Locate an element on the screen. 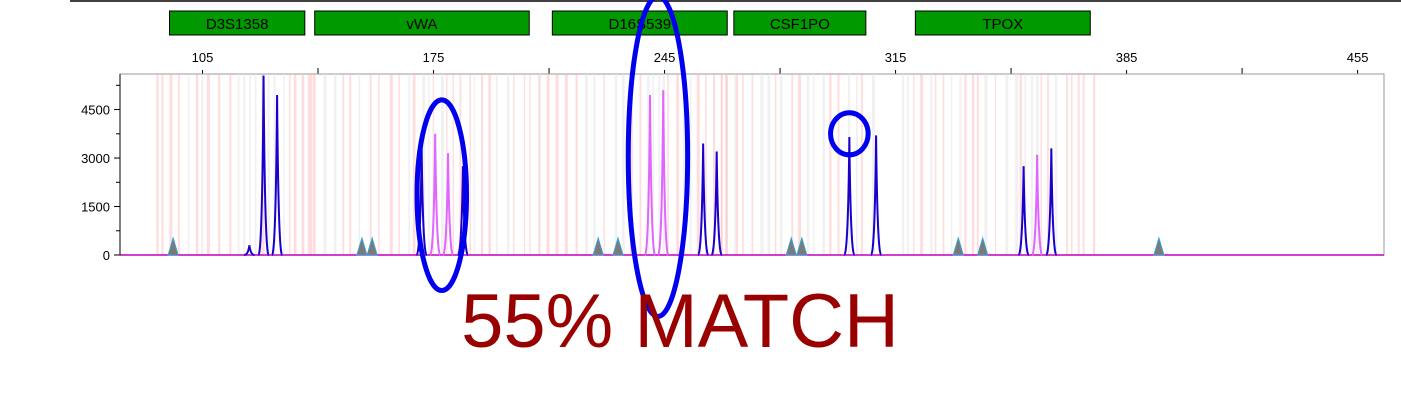  x-tick-label: 105 is located at coordinates (203, 57).